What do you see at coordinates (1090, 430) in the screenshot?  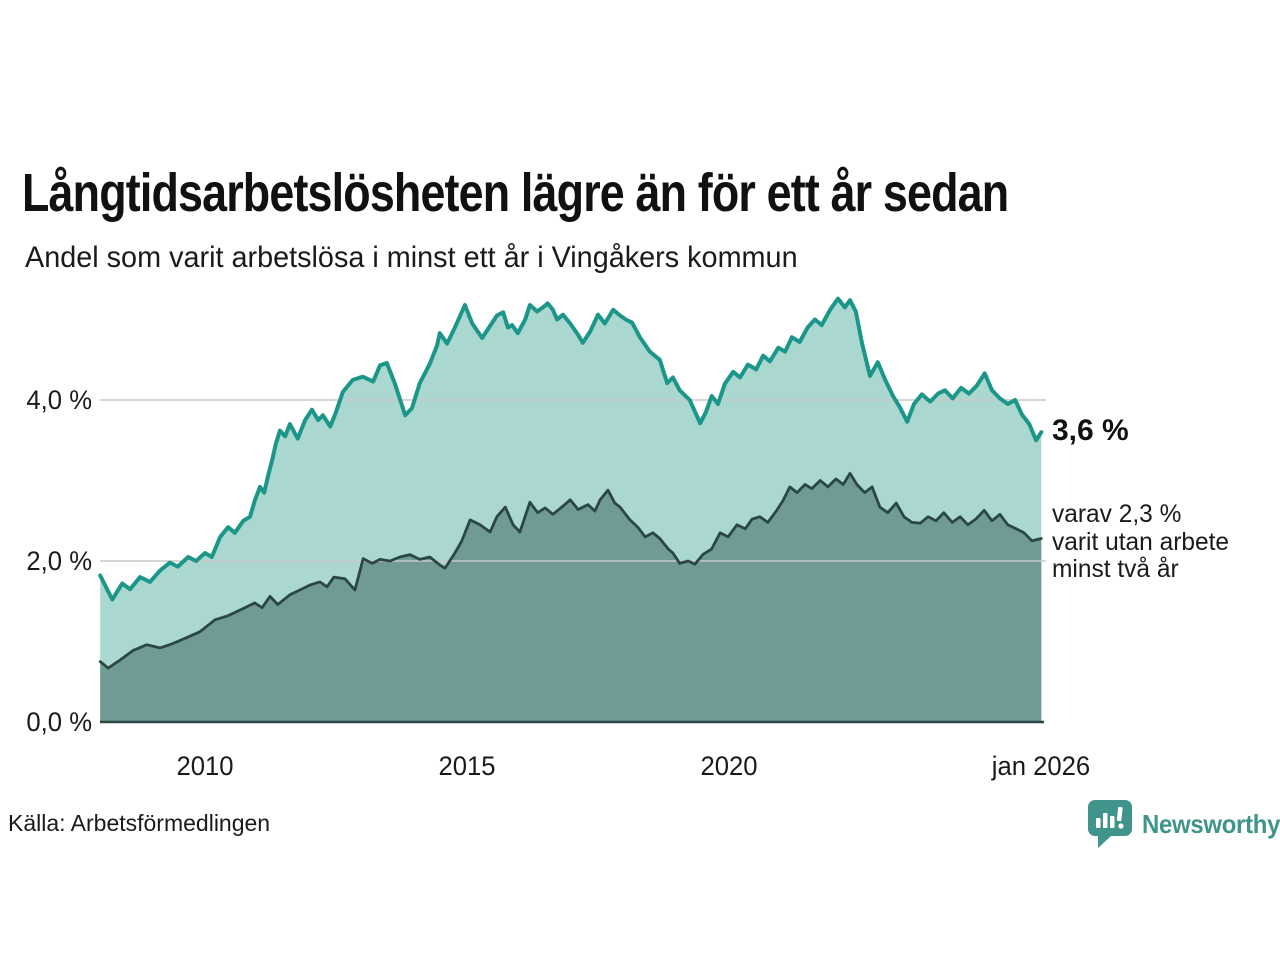 I see `latest-value-annotation: 3,6 %` at bounding box center [1090, 430].